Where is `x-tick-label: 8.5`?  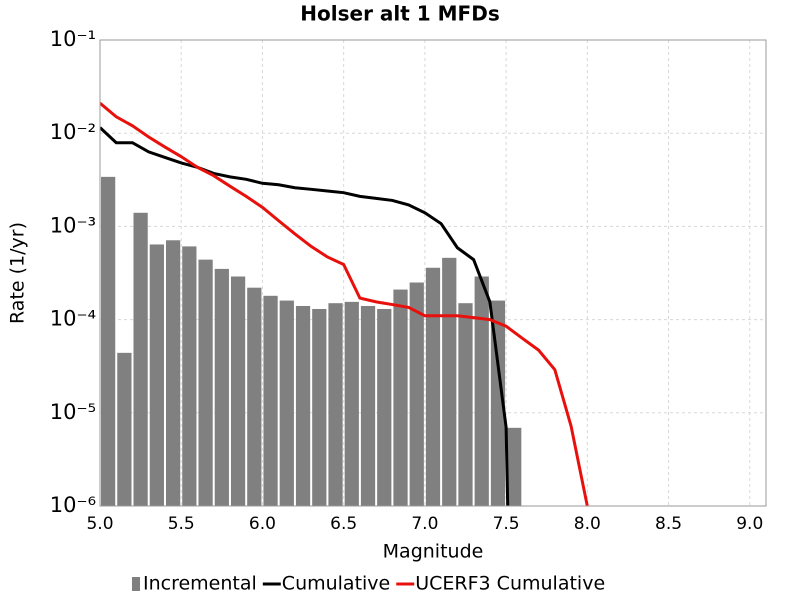
x-tick-label: 8.5 is located at coordinates (668, 524).